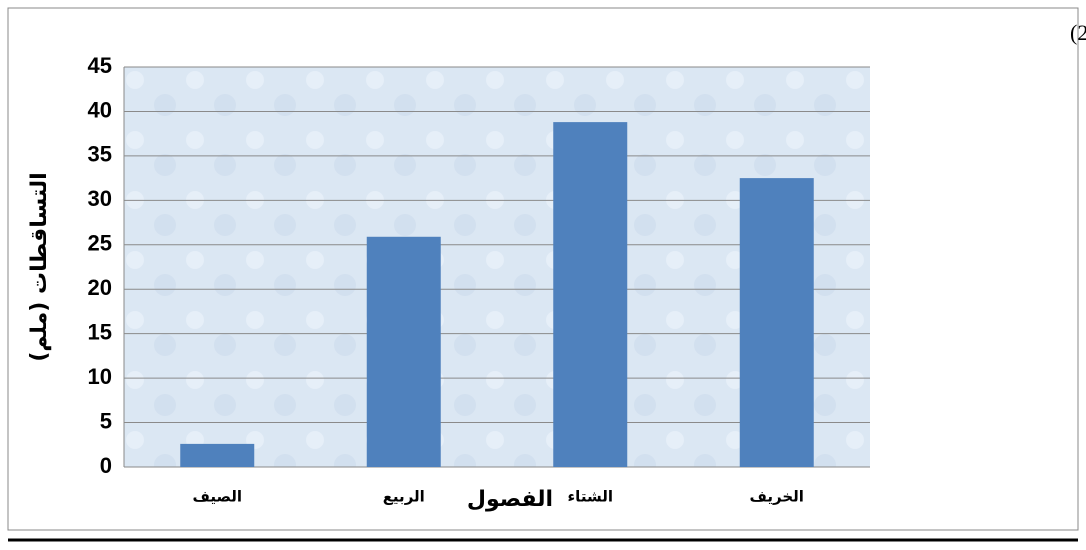 The width and height of the screenshot is (1086, 550). Describe the element at coordinates (100, 331) in the screenshot. I see `y-tick-label: 15` at that location.